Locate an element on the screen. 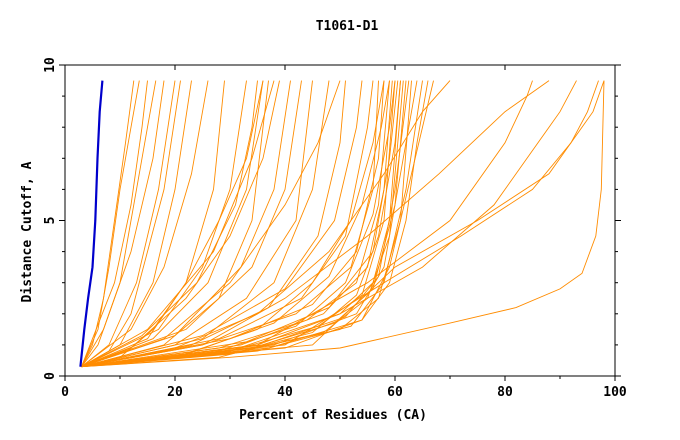  x-tick-label-5: 100 is located at coordinates (615, 392).